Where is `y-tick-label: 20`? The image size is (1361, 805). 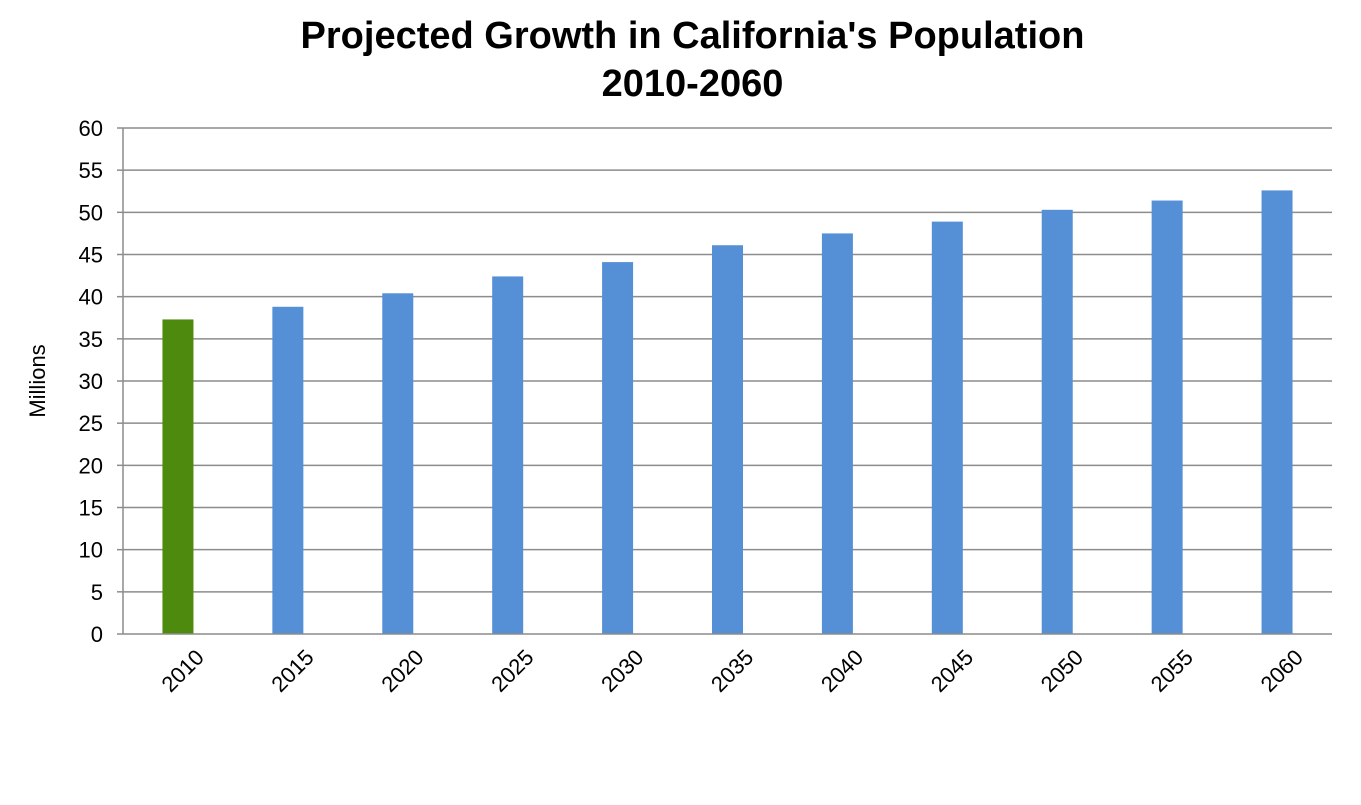 y-tick-label: 20 is located at coordinates (91, 465).